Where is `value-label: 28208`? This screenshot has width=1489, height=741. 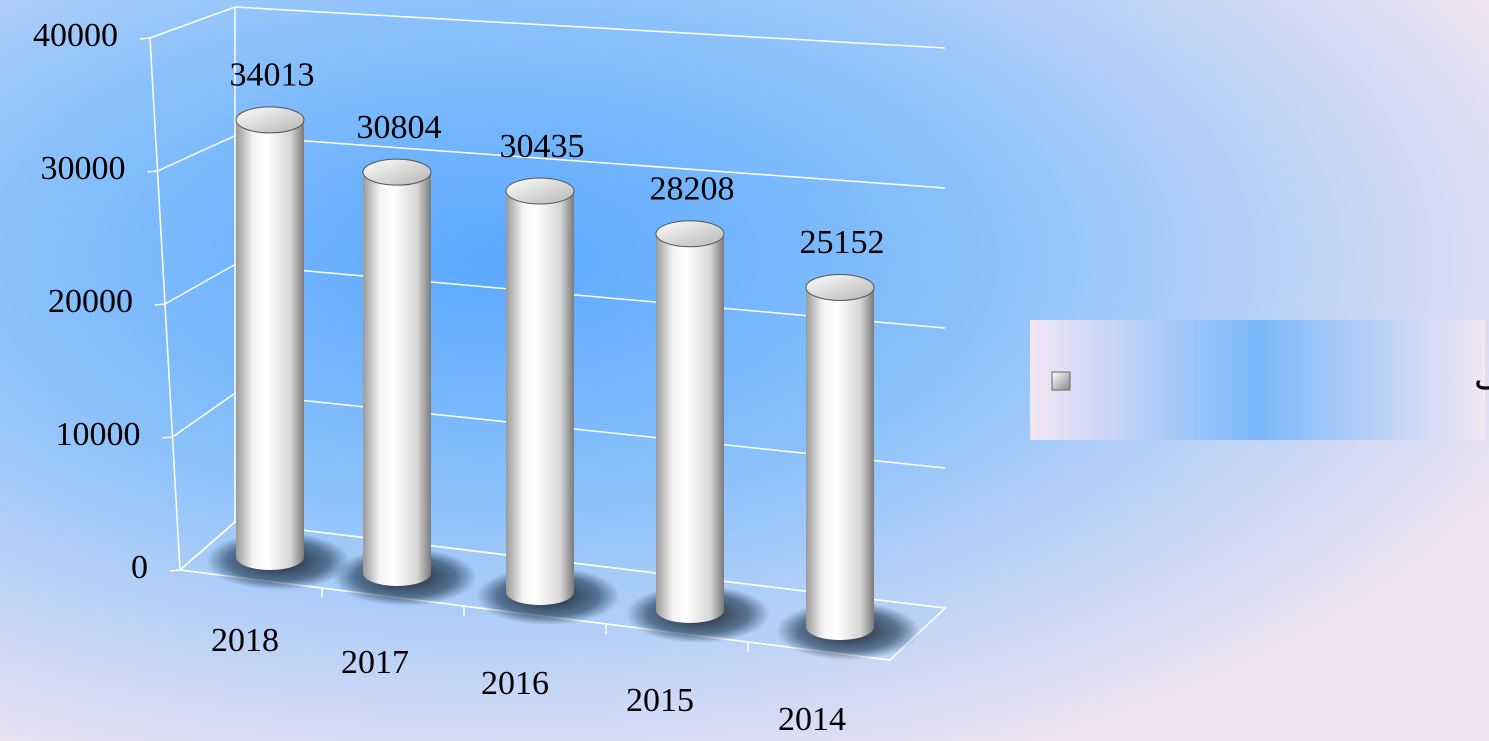 value-label: 28208 is located at coordinates (692, 189).